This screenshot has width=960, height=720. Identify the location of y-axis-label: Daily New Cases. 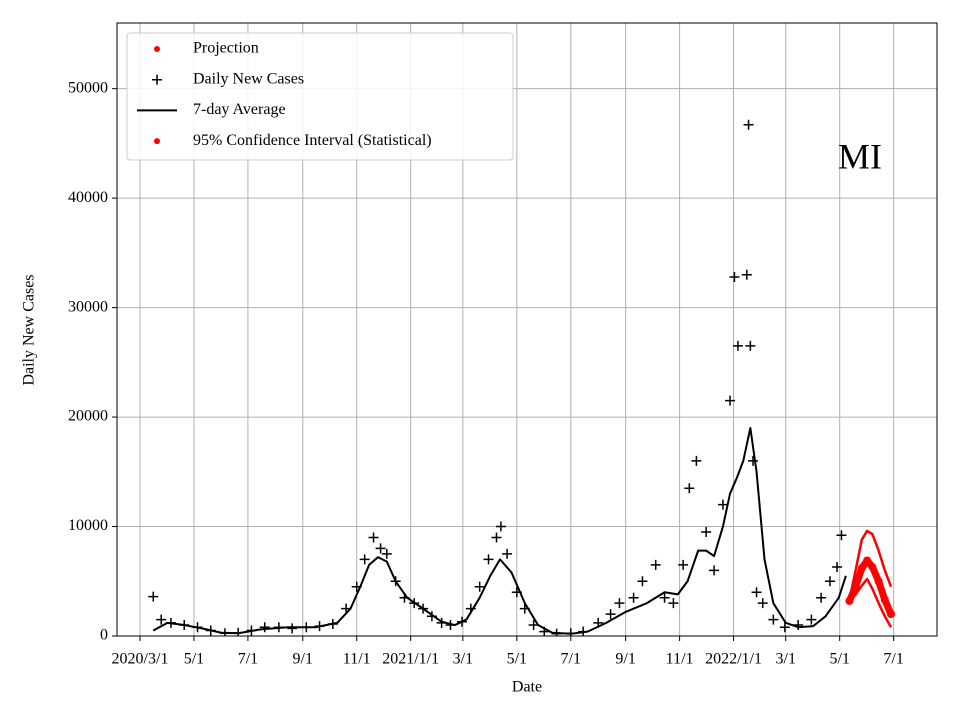
(29, 329).